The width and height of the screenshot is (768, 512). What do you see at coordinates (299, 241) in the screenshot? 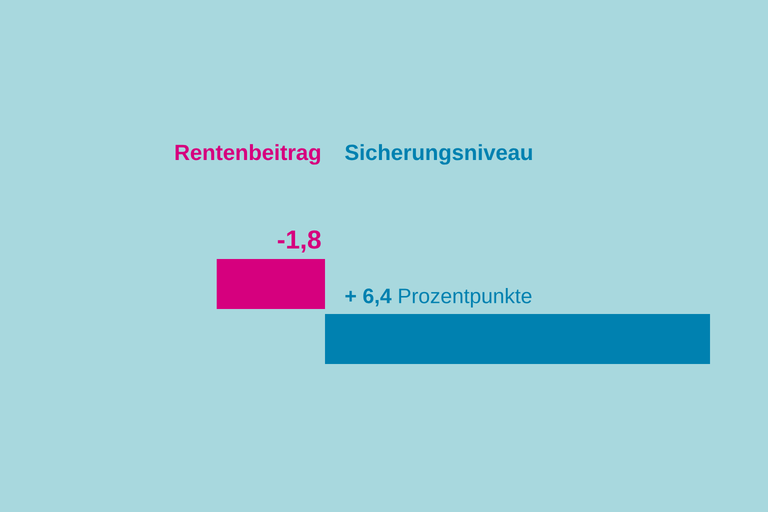
I see `data-label: -1,8` at bounding box center [299, 241].